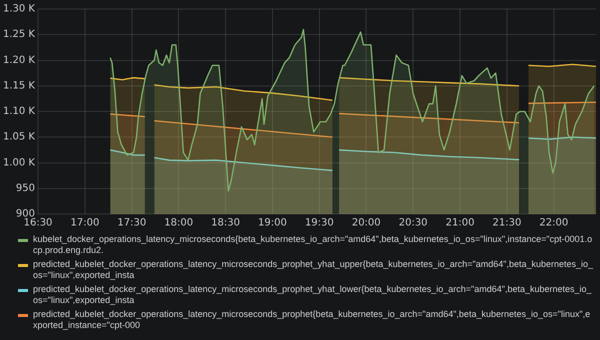 The image size is (600, 340). What do you see at coordinates (131, 223) in the screenshot?
I see `x-tick-label: 17:30` at bounding box center [131, 223].